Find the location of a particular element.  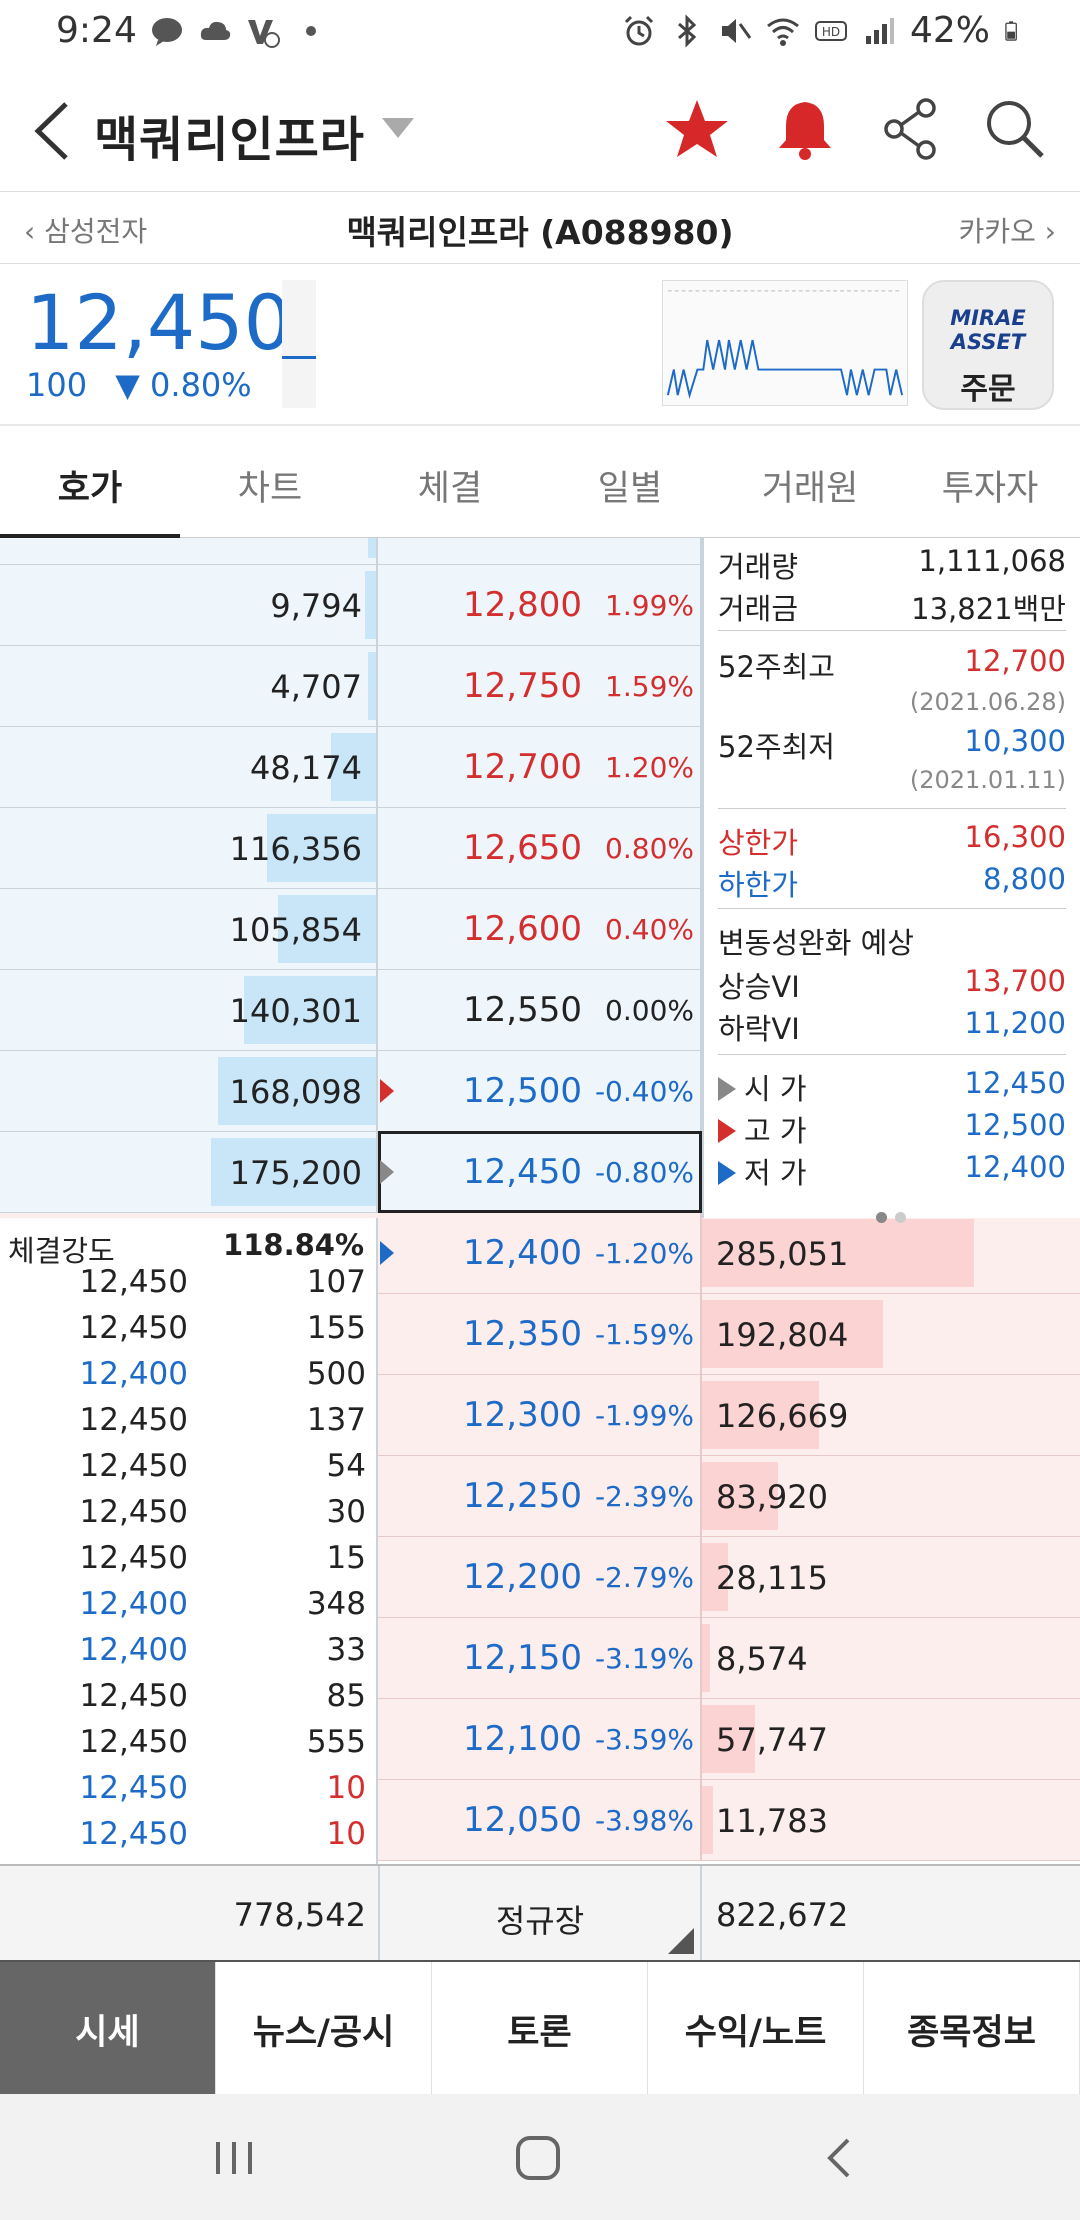

open-label: 시 가 is located at coordinates (775, 1089).